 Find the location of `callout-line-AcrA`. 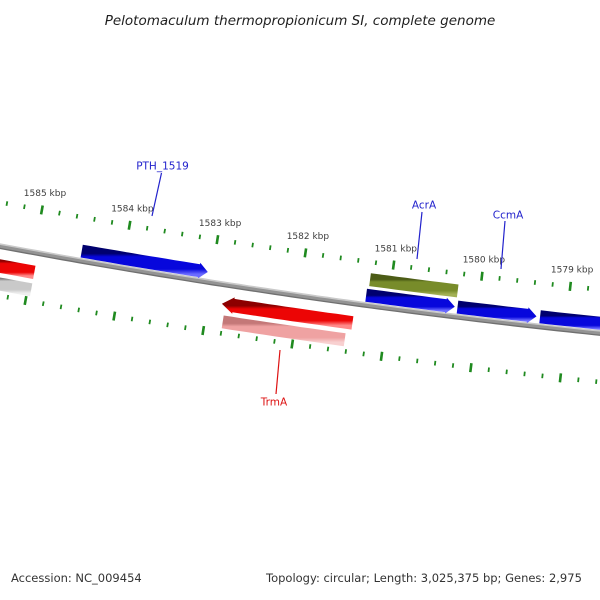

callout-line-AcrA is located at coordinates (419, 235).